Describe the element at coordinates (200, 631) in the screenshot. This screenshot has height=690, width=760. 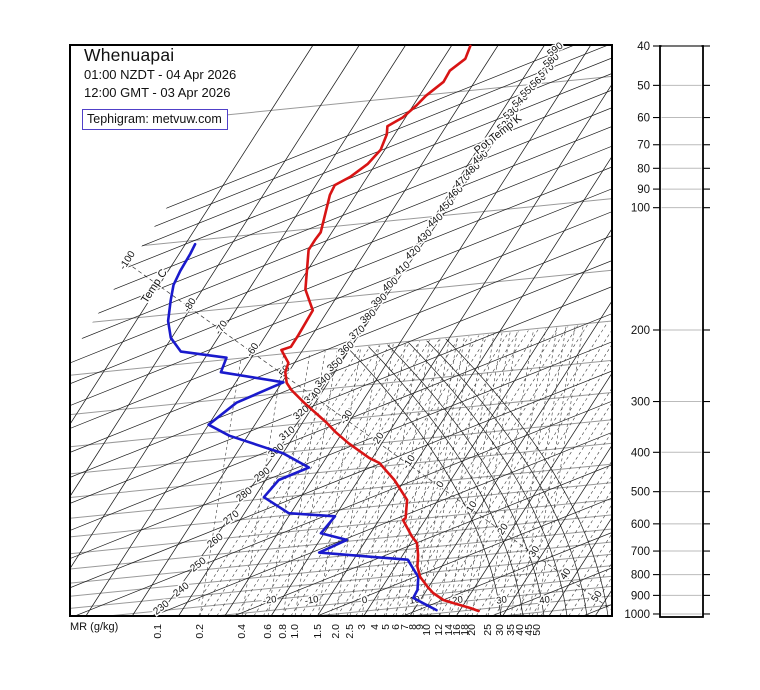
I see `mr-tick-label: 0.2` at that location.